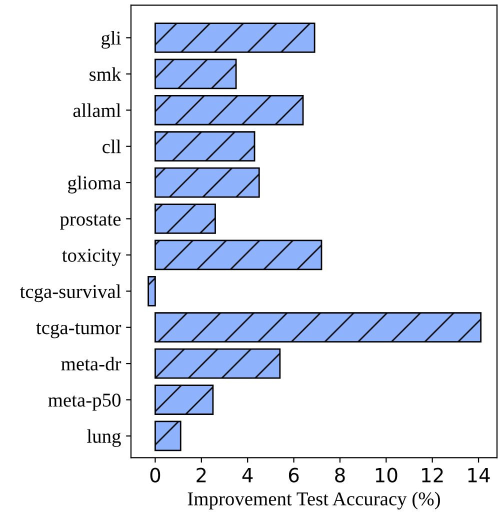  I want to click on x-tick-label: 10, so click(387, 475).